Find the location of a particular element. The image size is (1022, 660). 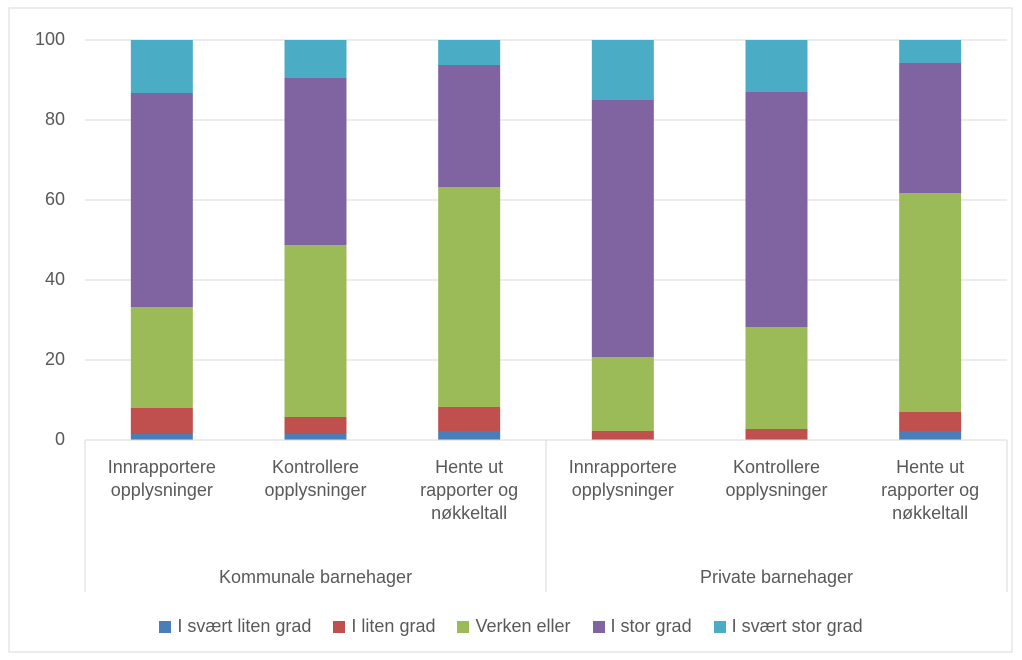

y-tick-label: 0 is located at coordinates (60, 439).